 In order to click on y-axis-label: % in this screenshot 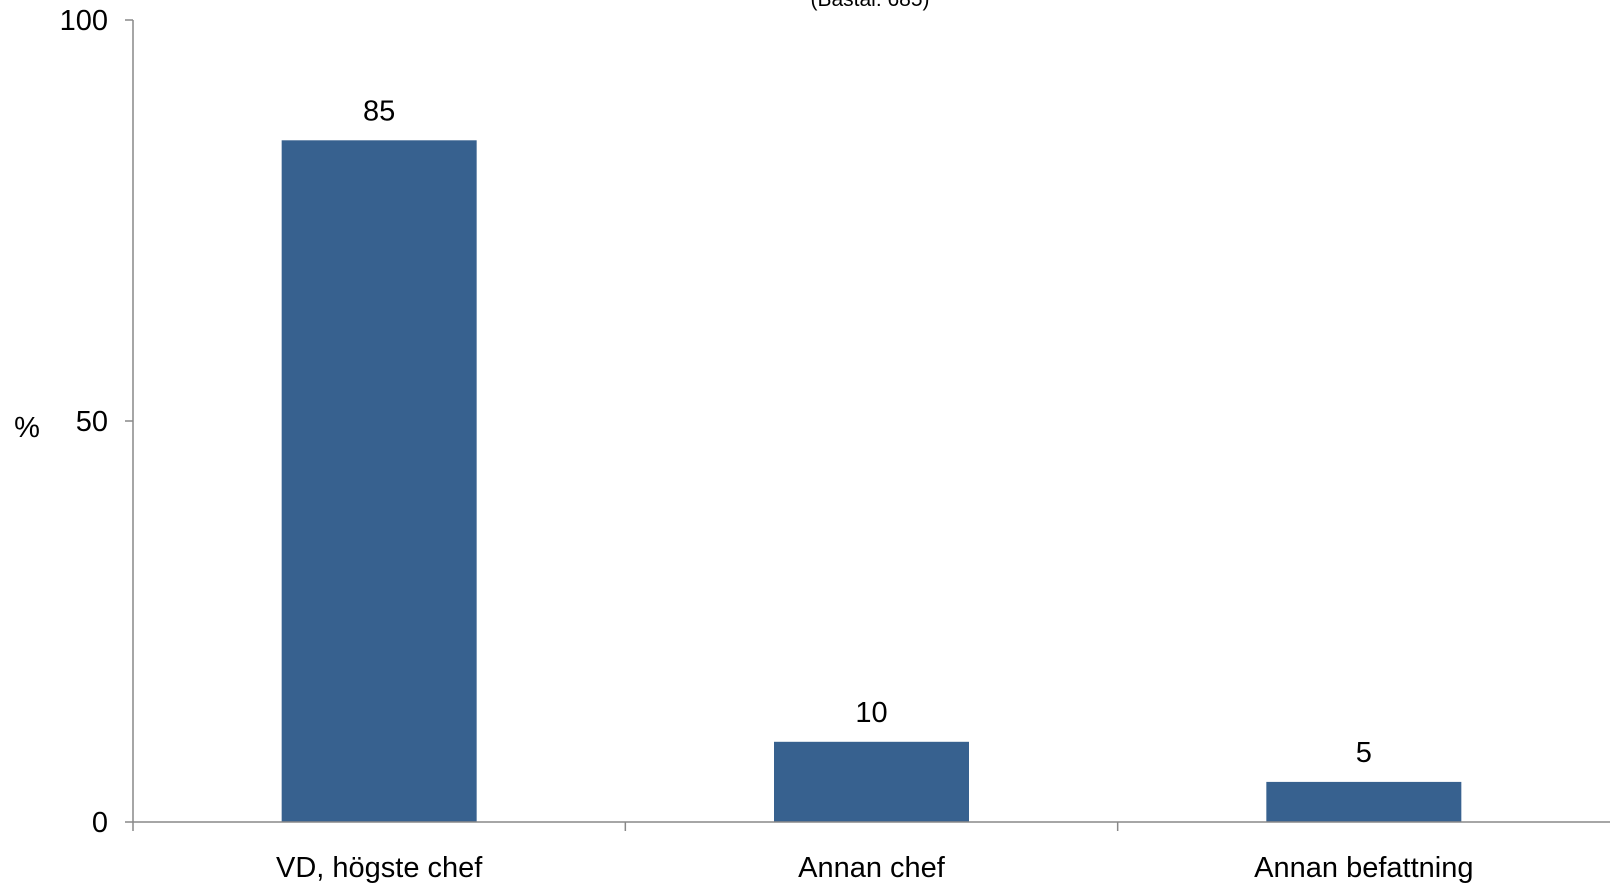, I will do `click(27, 428)`.